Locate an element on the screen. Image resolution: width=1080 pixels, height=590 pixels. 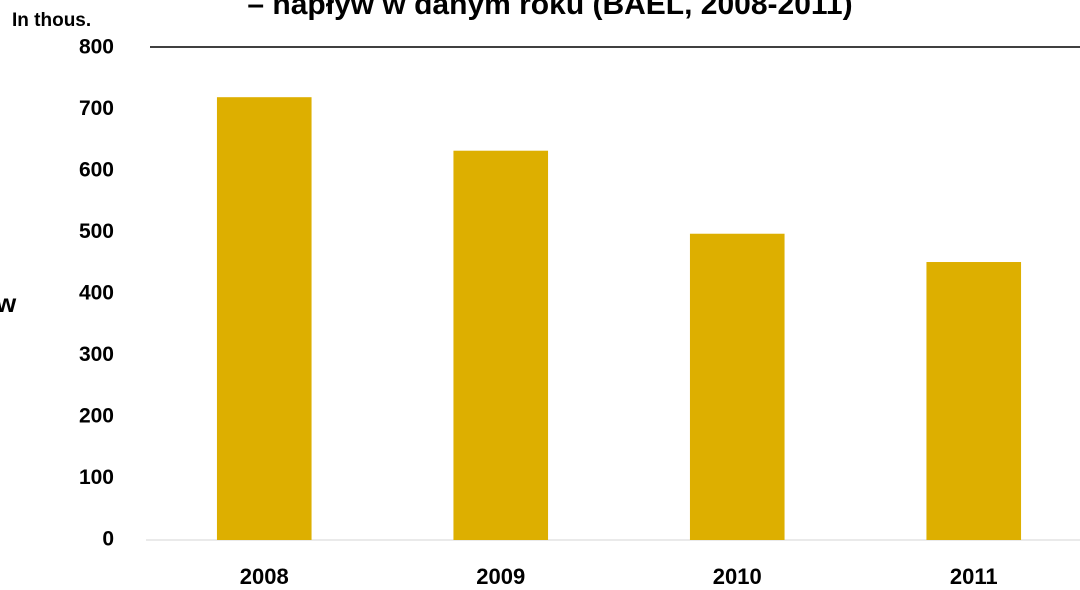
x-tick-label: 2009 is located at coordinates (500, 576).